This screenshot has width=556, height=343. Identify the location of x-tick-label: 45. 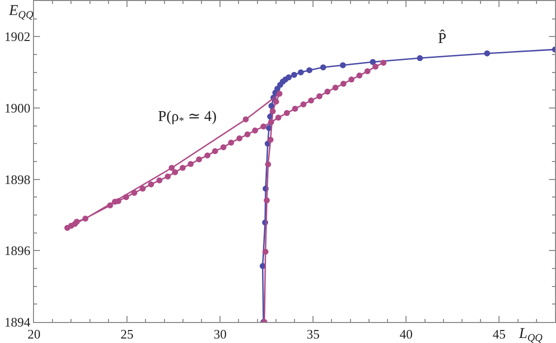
(499, 334).